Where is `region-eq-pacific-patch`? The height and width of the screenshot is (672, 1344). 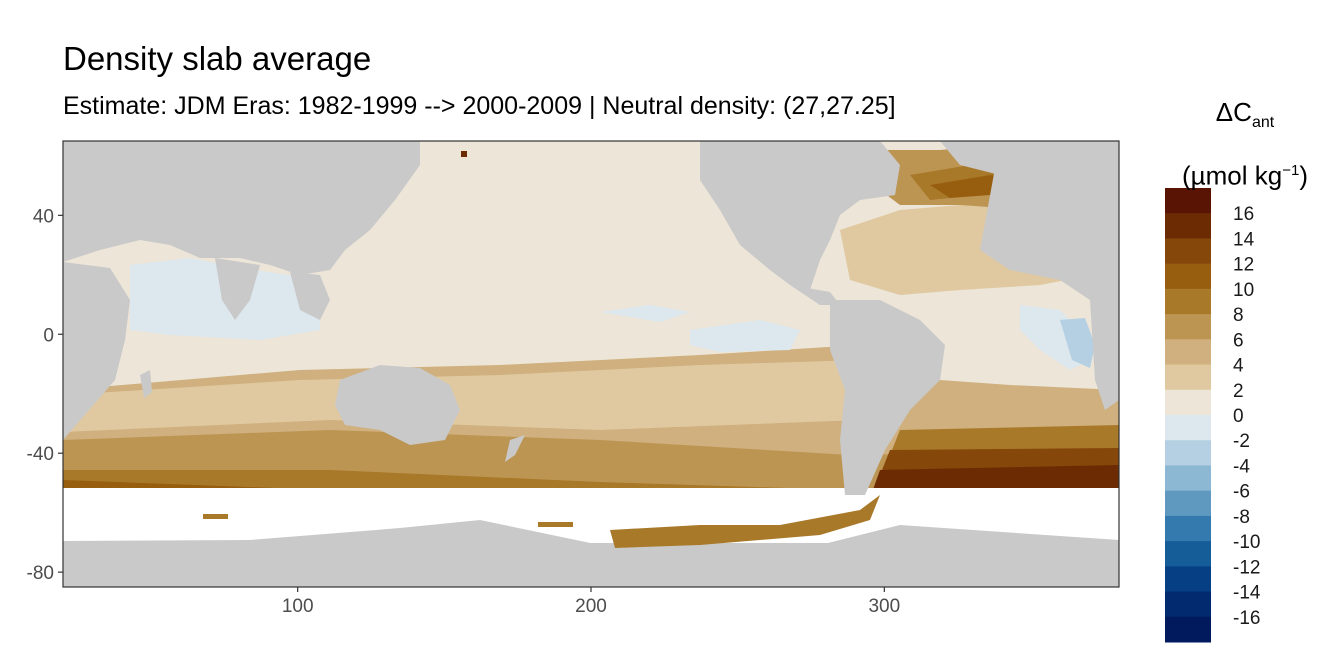 region-eq-pacific-patch is located at coordinates (745, 336).